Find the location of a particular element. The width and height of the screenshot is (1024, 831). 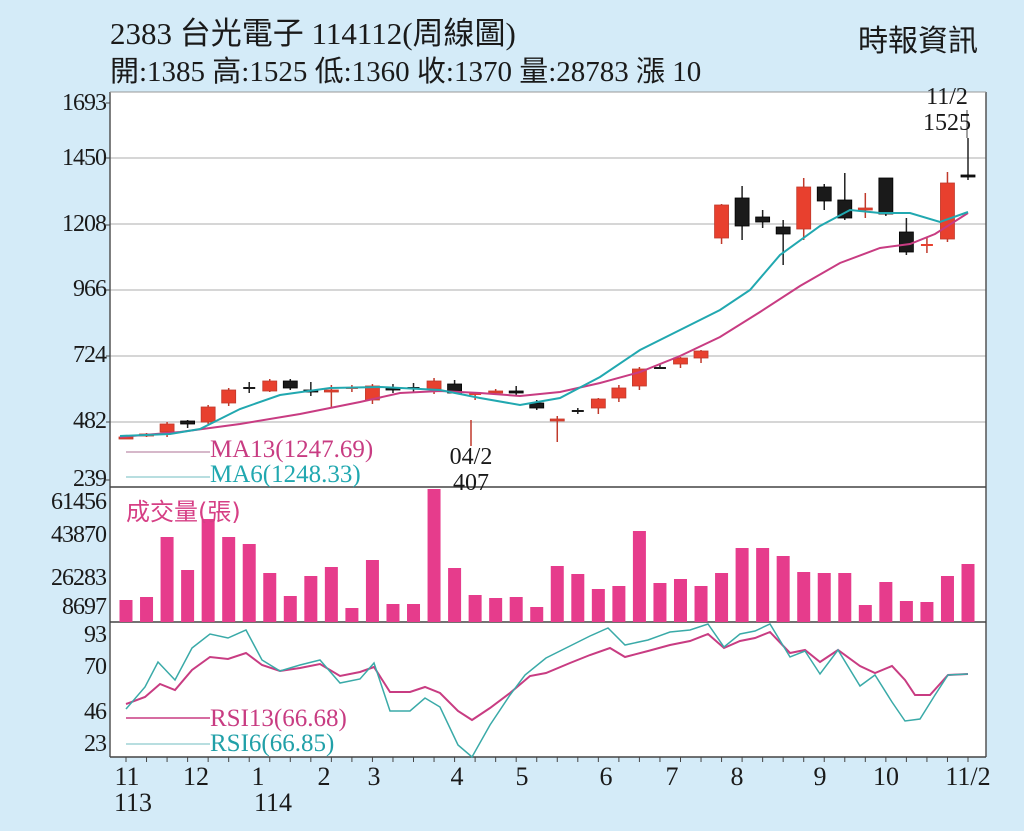

x-tick: 3 is located at coordinates (374, 776).